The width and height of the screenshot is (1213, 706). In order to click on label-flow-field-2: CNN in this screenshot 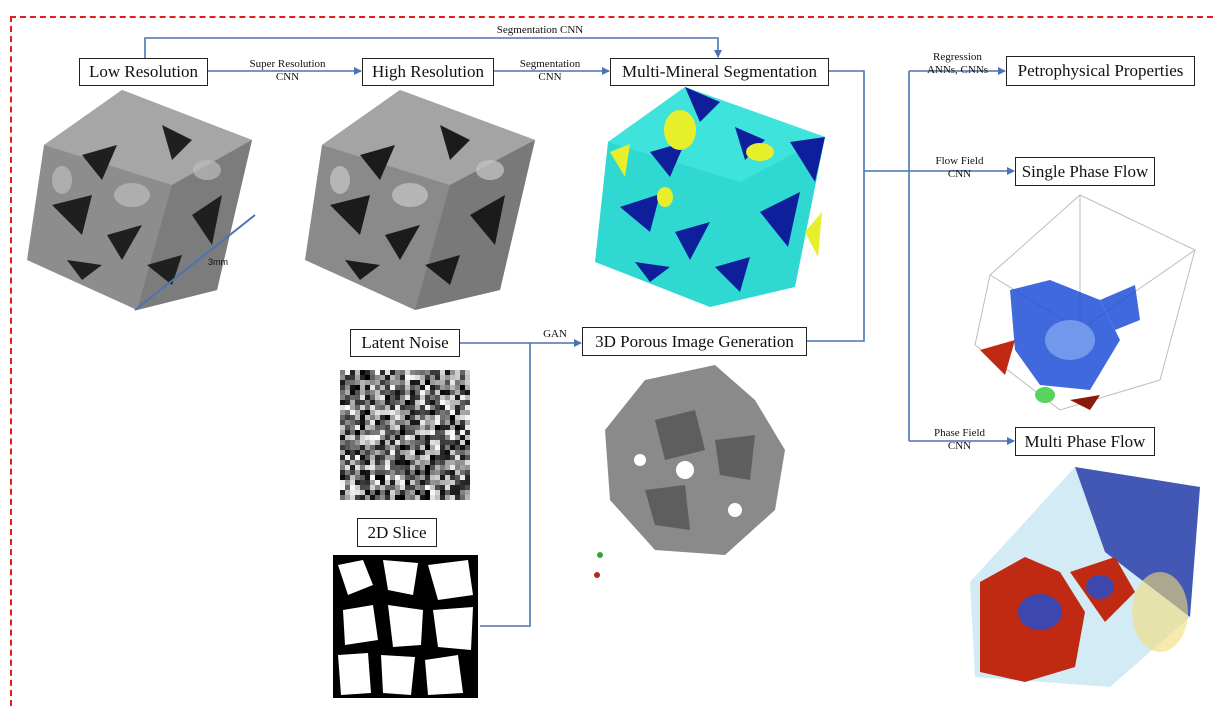, I will do `click(959, 174)`.